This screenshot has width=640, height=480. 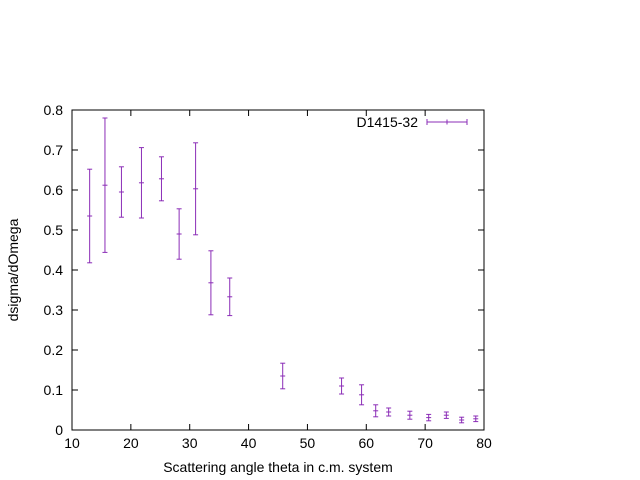 I want to click on x-tick-label: 80, so click(x=484, y=443).